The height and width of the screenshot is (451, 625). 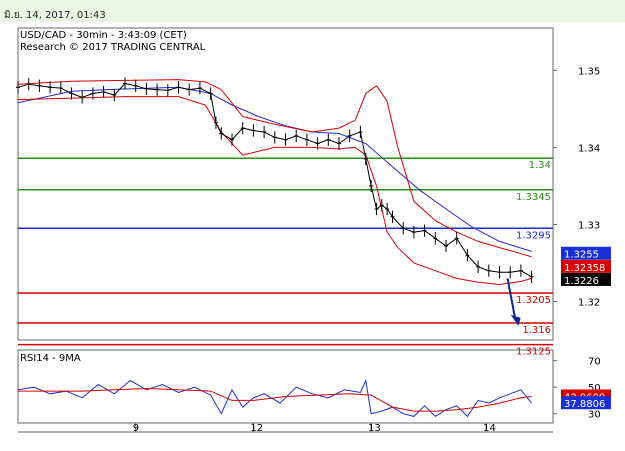 I want to click on forecast-arrow-head, so click(x=515, y=320).